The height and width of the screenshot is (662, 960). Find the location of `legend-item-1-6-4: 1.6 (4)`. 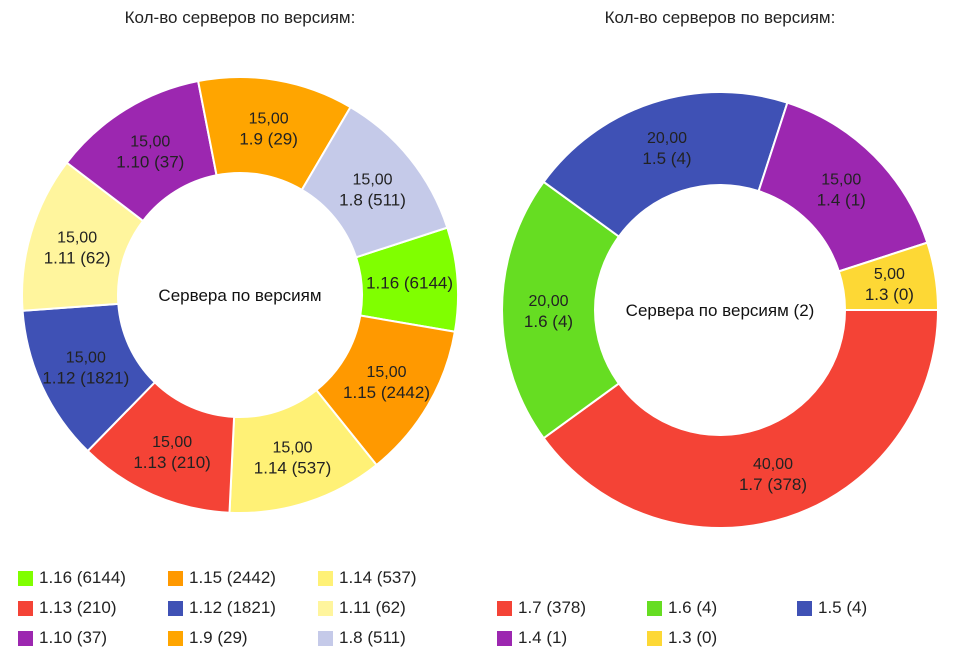

legend-item-1-6-4: 1.6 (4) is located at coordinates (682, 608).